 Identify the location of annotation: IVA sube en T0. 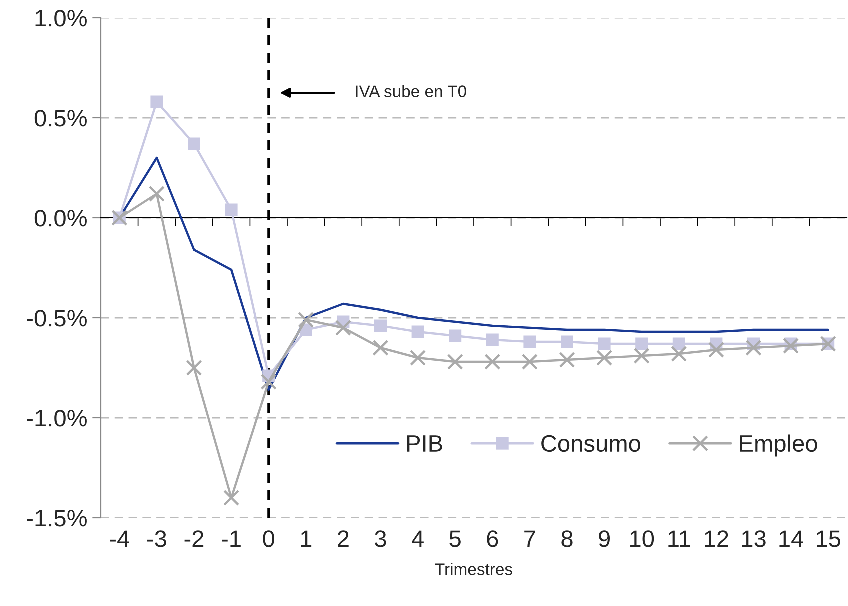
(411, 91).